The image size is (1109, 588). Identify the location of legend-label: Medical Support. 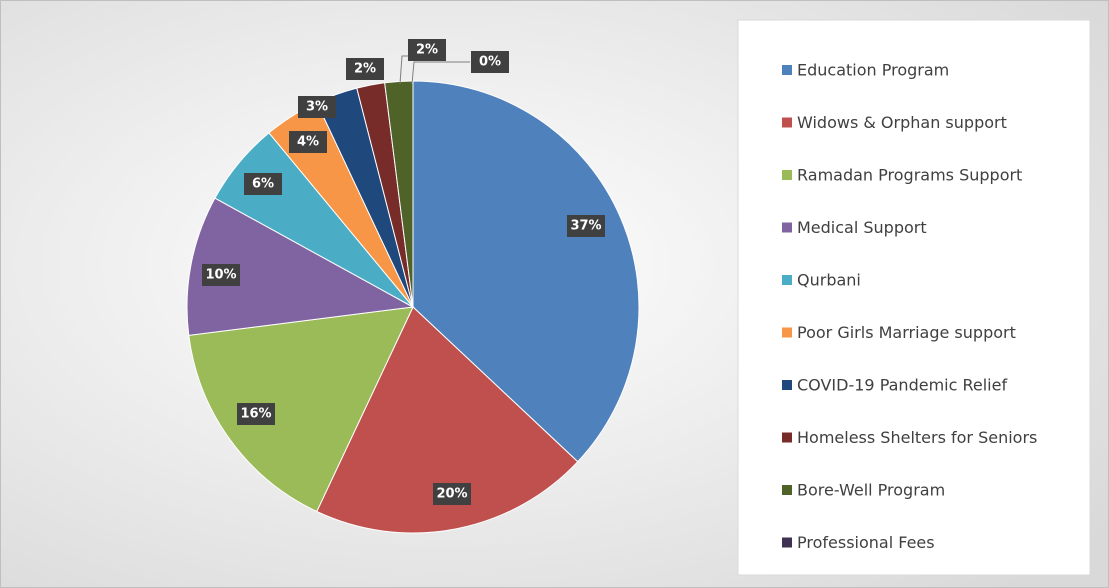
(862, 227).